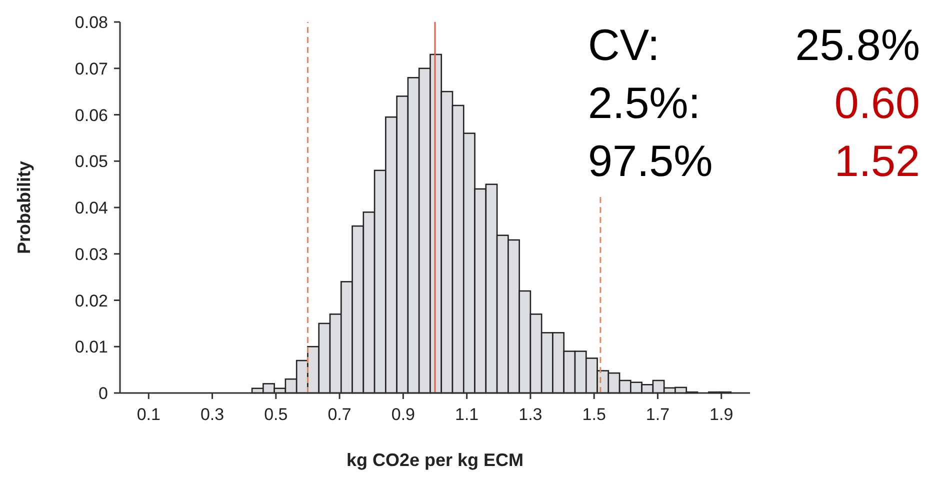 The width and height of the screenshot is (926, 477). What do you see at coordinates (530, 414) in the screenshot?
I see `x-tick-label: 1.3` at bounding box center [530, 414].